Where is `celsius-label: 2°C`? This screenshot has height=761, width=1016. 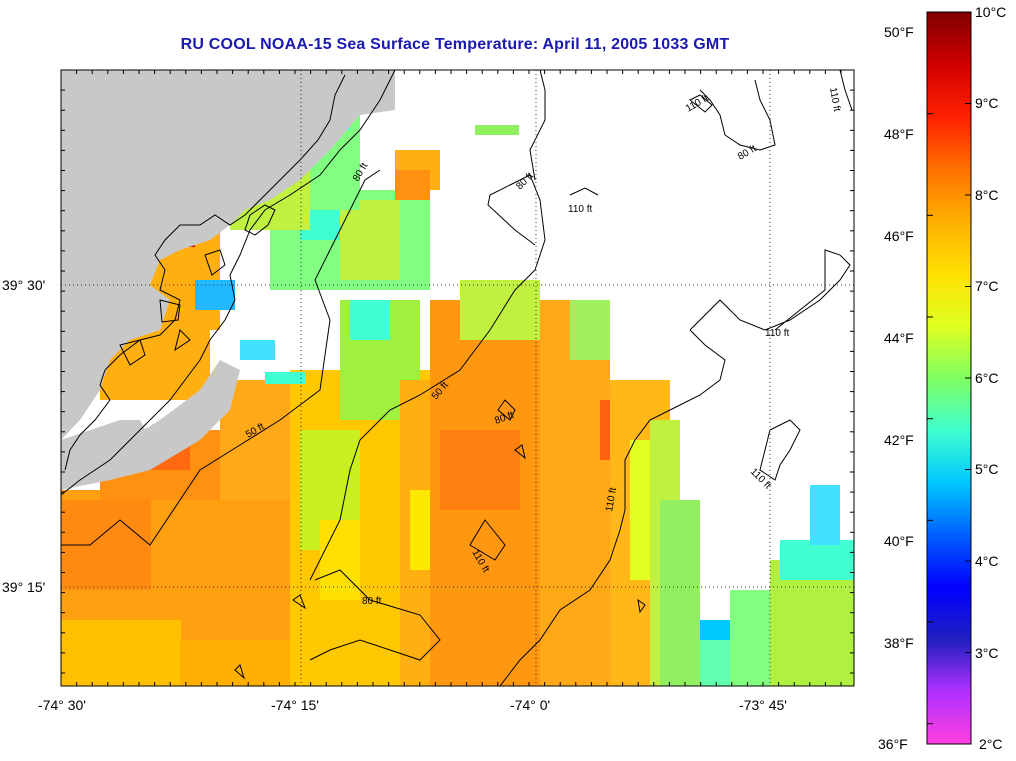
celsius-label: 2°C is located at coordinates (991, 744).